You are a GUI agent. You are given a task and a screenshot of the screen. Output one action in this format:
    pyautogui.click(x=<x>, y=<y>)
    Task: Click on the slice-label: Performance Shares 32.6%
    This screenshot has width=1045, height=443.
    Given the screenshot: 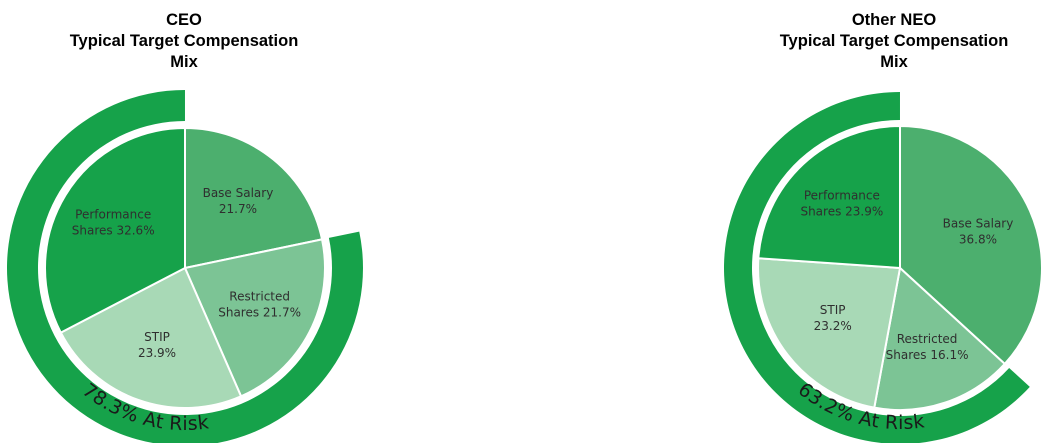 What is the action you would take?
    pyautogui.click(x=113, y=222)
    